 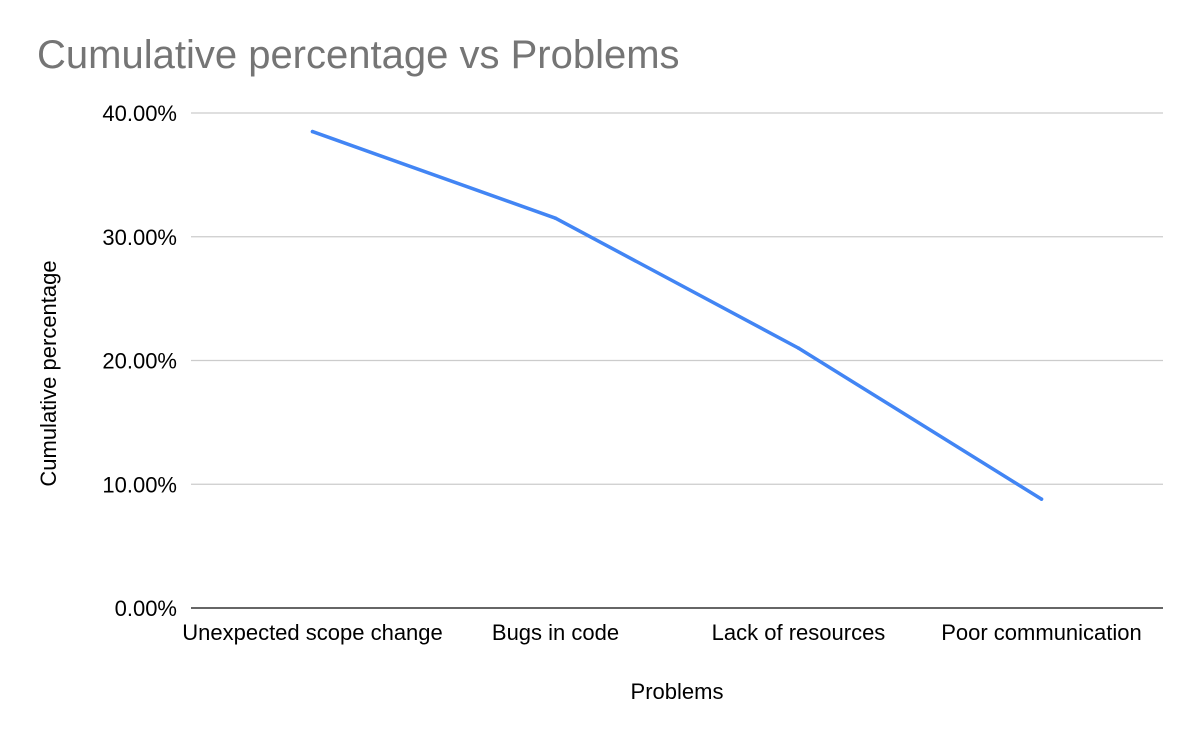 What do you see at coordinates (555, 632) in the screenshot?
I see `x-tick-label: Bugs in code` at bounding box center [555, 632].